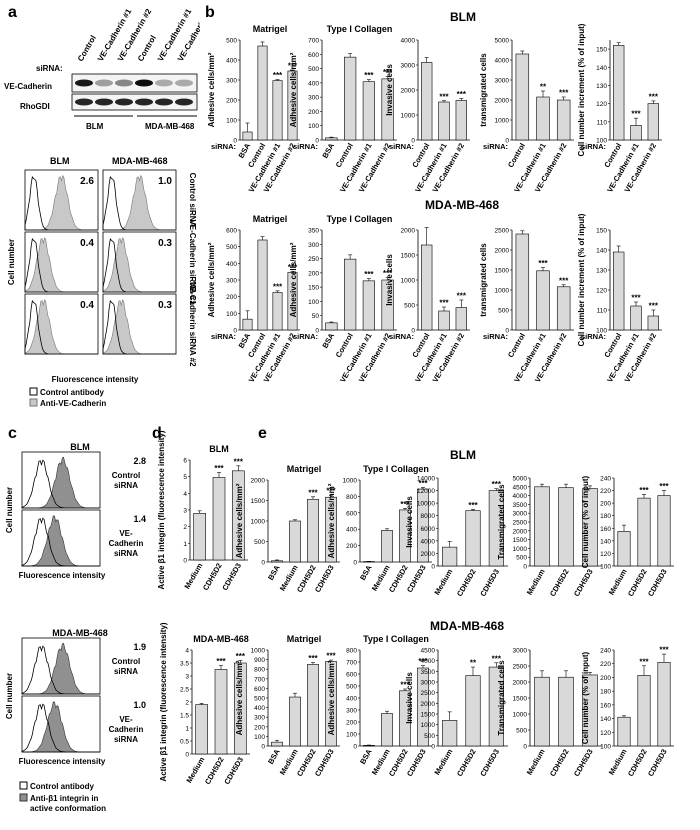 Image resolution: width=700 pixels, height=830 pixels. Describe the element at coordinates (396, 639) in the screenshot. I see `chart-title: Type I Collagen` at that location.